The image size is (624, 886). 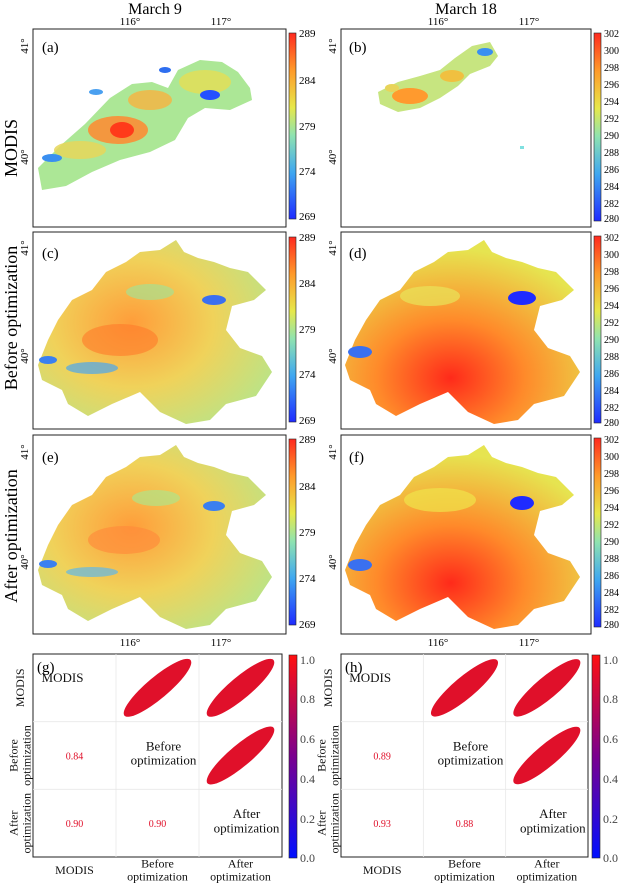 I want to click on cbar-h-tick-0.8: 0.8, so click(x=610, y=699).